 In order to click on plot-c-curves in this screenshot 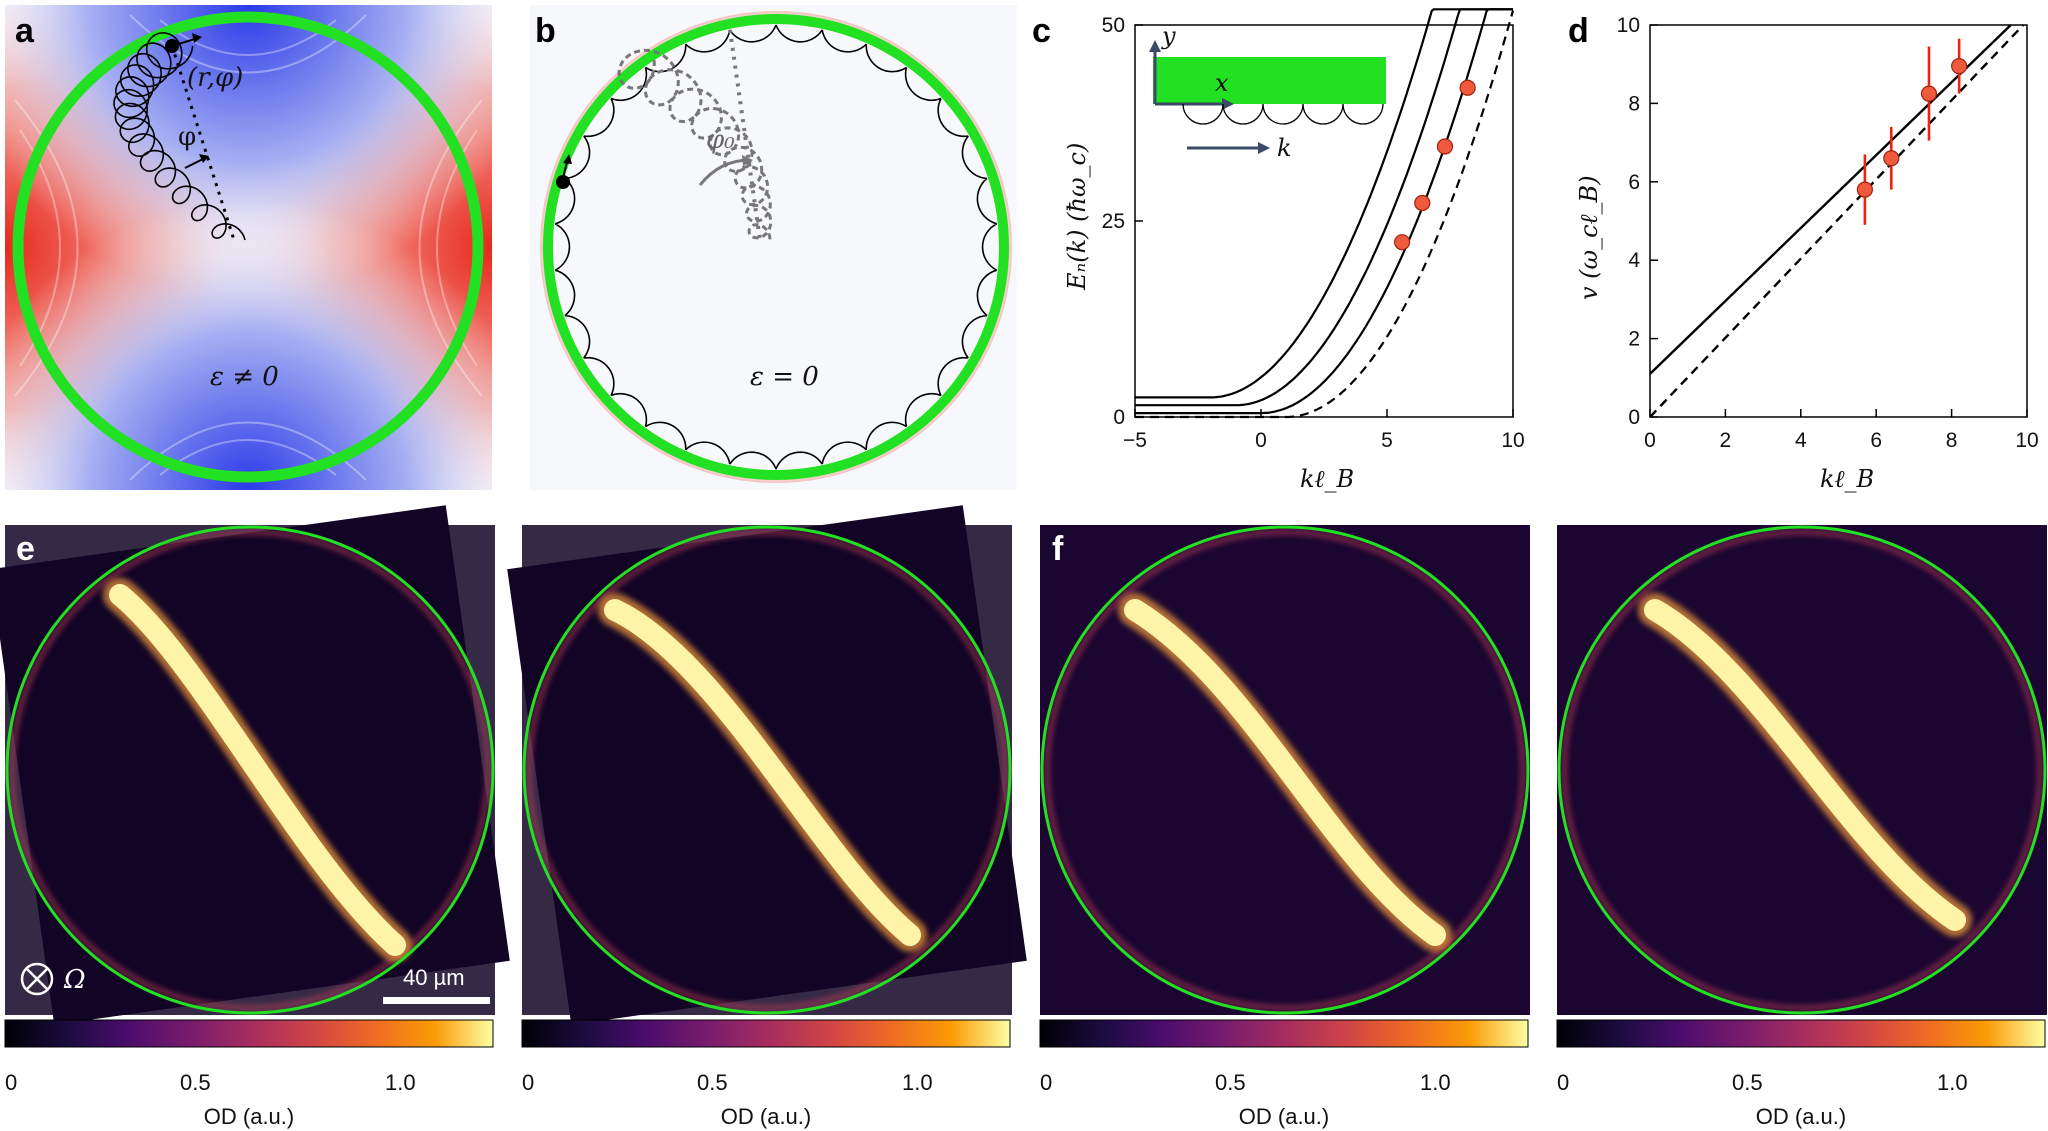, I will do `click(1325, 213)`.